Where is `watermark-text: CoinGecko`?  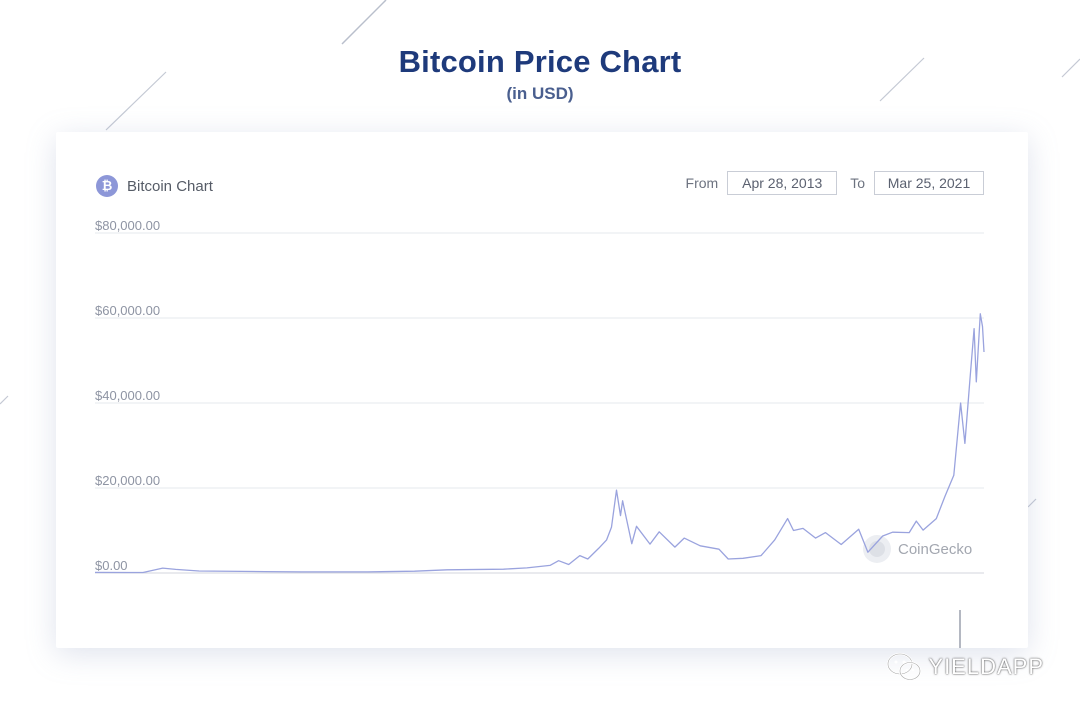 watermark-text: CoinGecko is located at coordinates (935, 549).